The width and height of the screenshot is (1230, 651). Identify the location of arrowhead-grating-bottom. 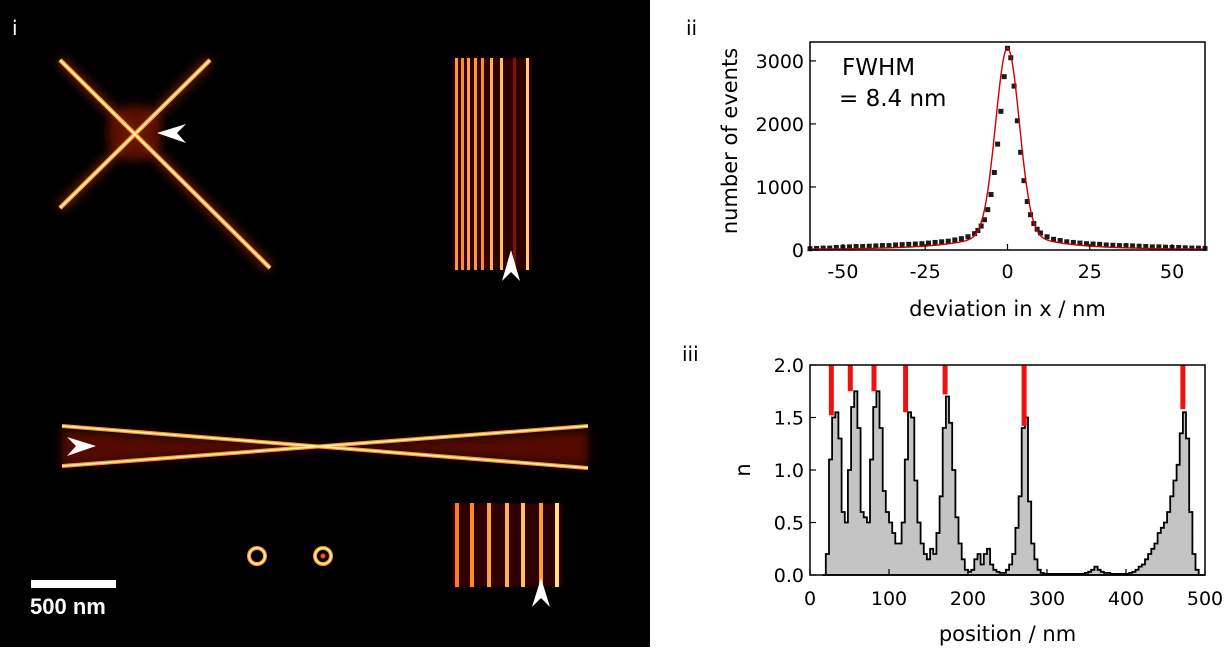
(541, 592).